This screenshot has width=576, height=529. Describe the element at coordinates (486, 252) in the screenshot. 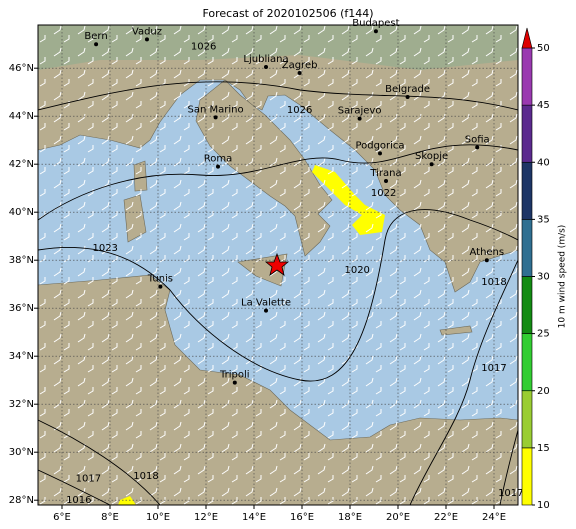

I see `city-label: Athens` at that location.